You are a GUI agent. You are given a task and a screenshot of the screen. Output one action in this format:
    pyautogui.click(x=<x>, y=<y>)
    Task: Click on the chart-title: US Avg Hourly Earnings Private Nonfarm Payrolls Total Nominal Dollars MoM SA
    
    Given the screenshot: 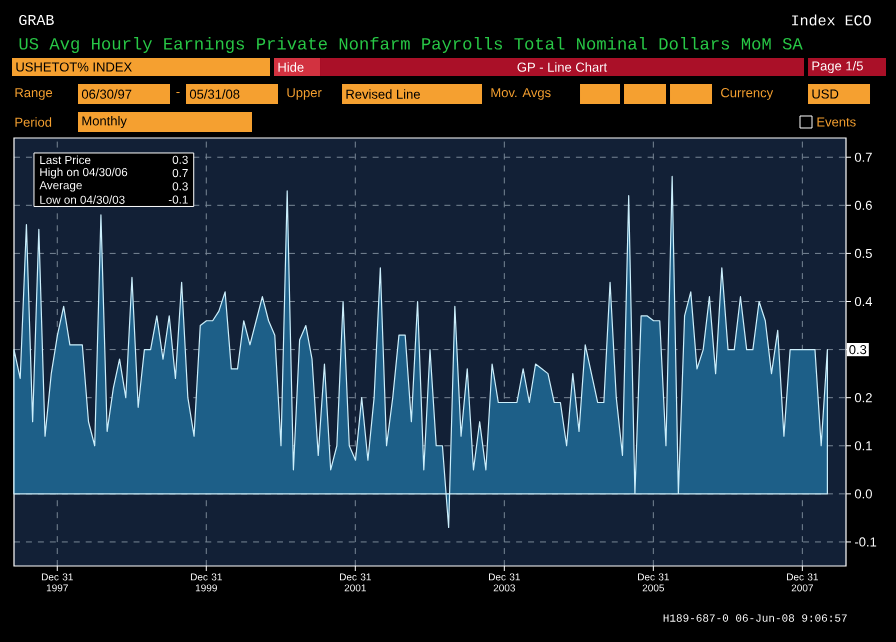 What is the action you would take?
    pyautogui.click(x=411, y=44)
    